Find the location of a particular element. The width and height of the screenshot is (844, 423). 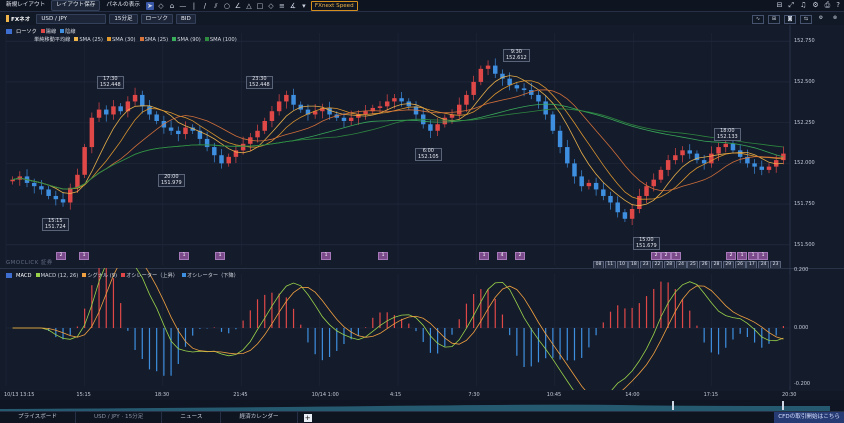

price-axis-label: 151.500 is located at coordinates (804, 244).